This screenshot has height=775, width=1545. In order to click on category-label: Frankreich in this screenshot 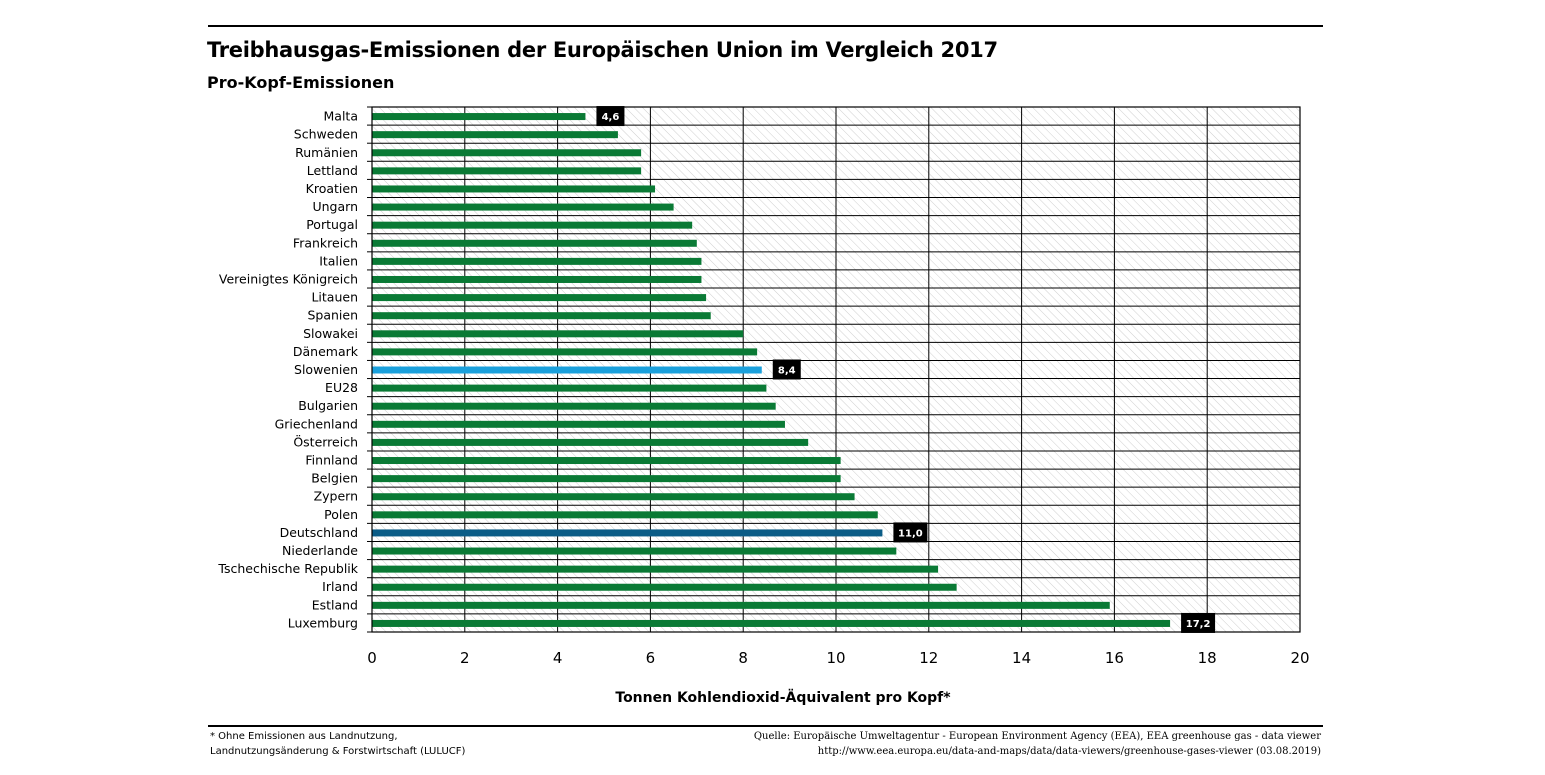, I will do `click(325, 242)`.